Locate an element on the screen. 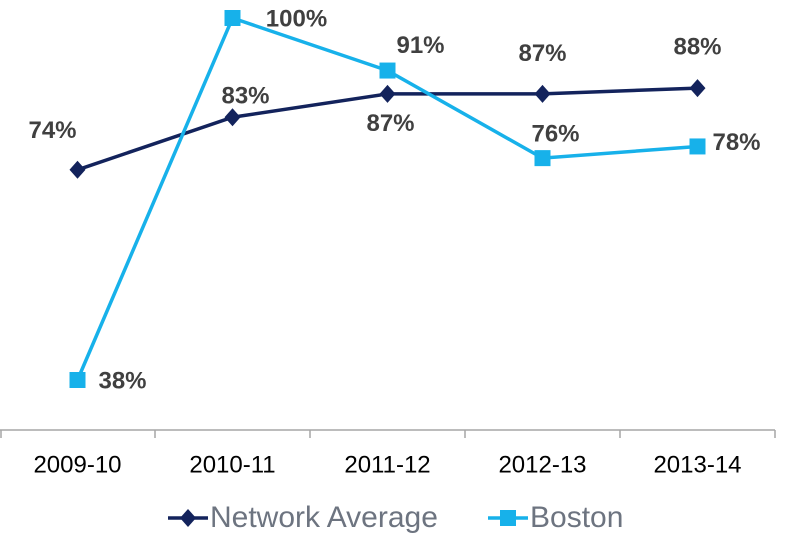  data-label: 83% is located at coordinates (245, 96).